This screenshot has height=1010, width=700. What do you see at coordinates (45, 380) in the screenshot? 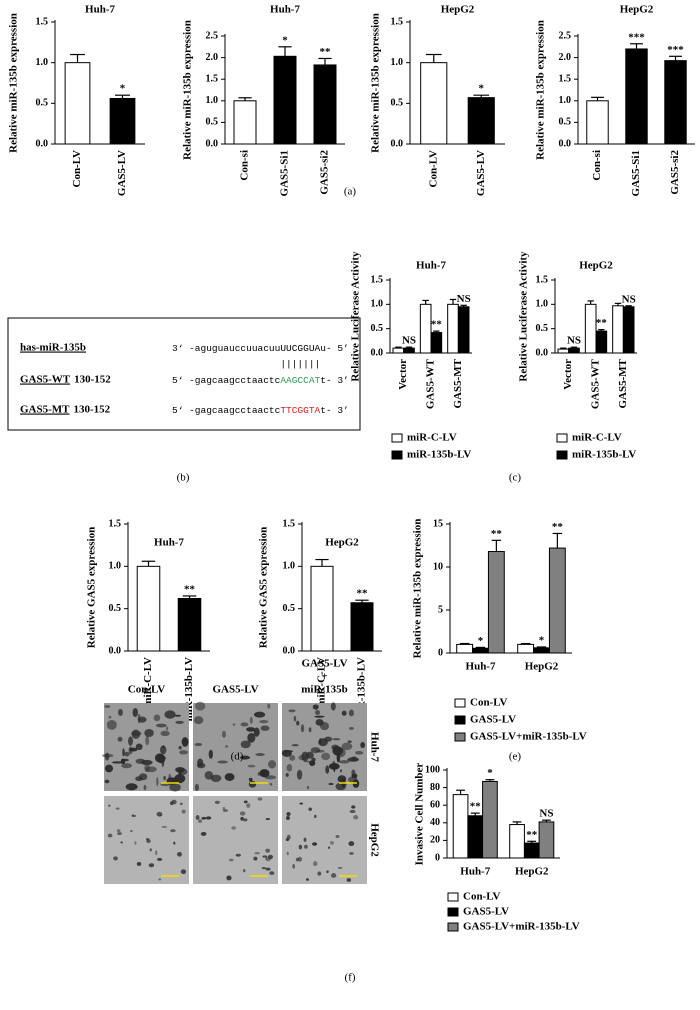
I see `sequence-name: GAS5-WT` at bounding box center [45, 380].